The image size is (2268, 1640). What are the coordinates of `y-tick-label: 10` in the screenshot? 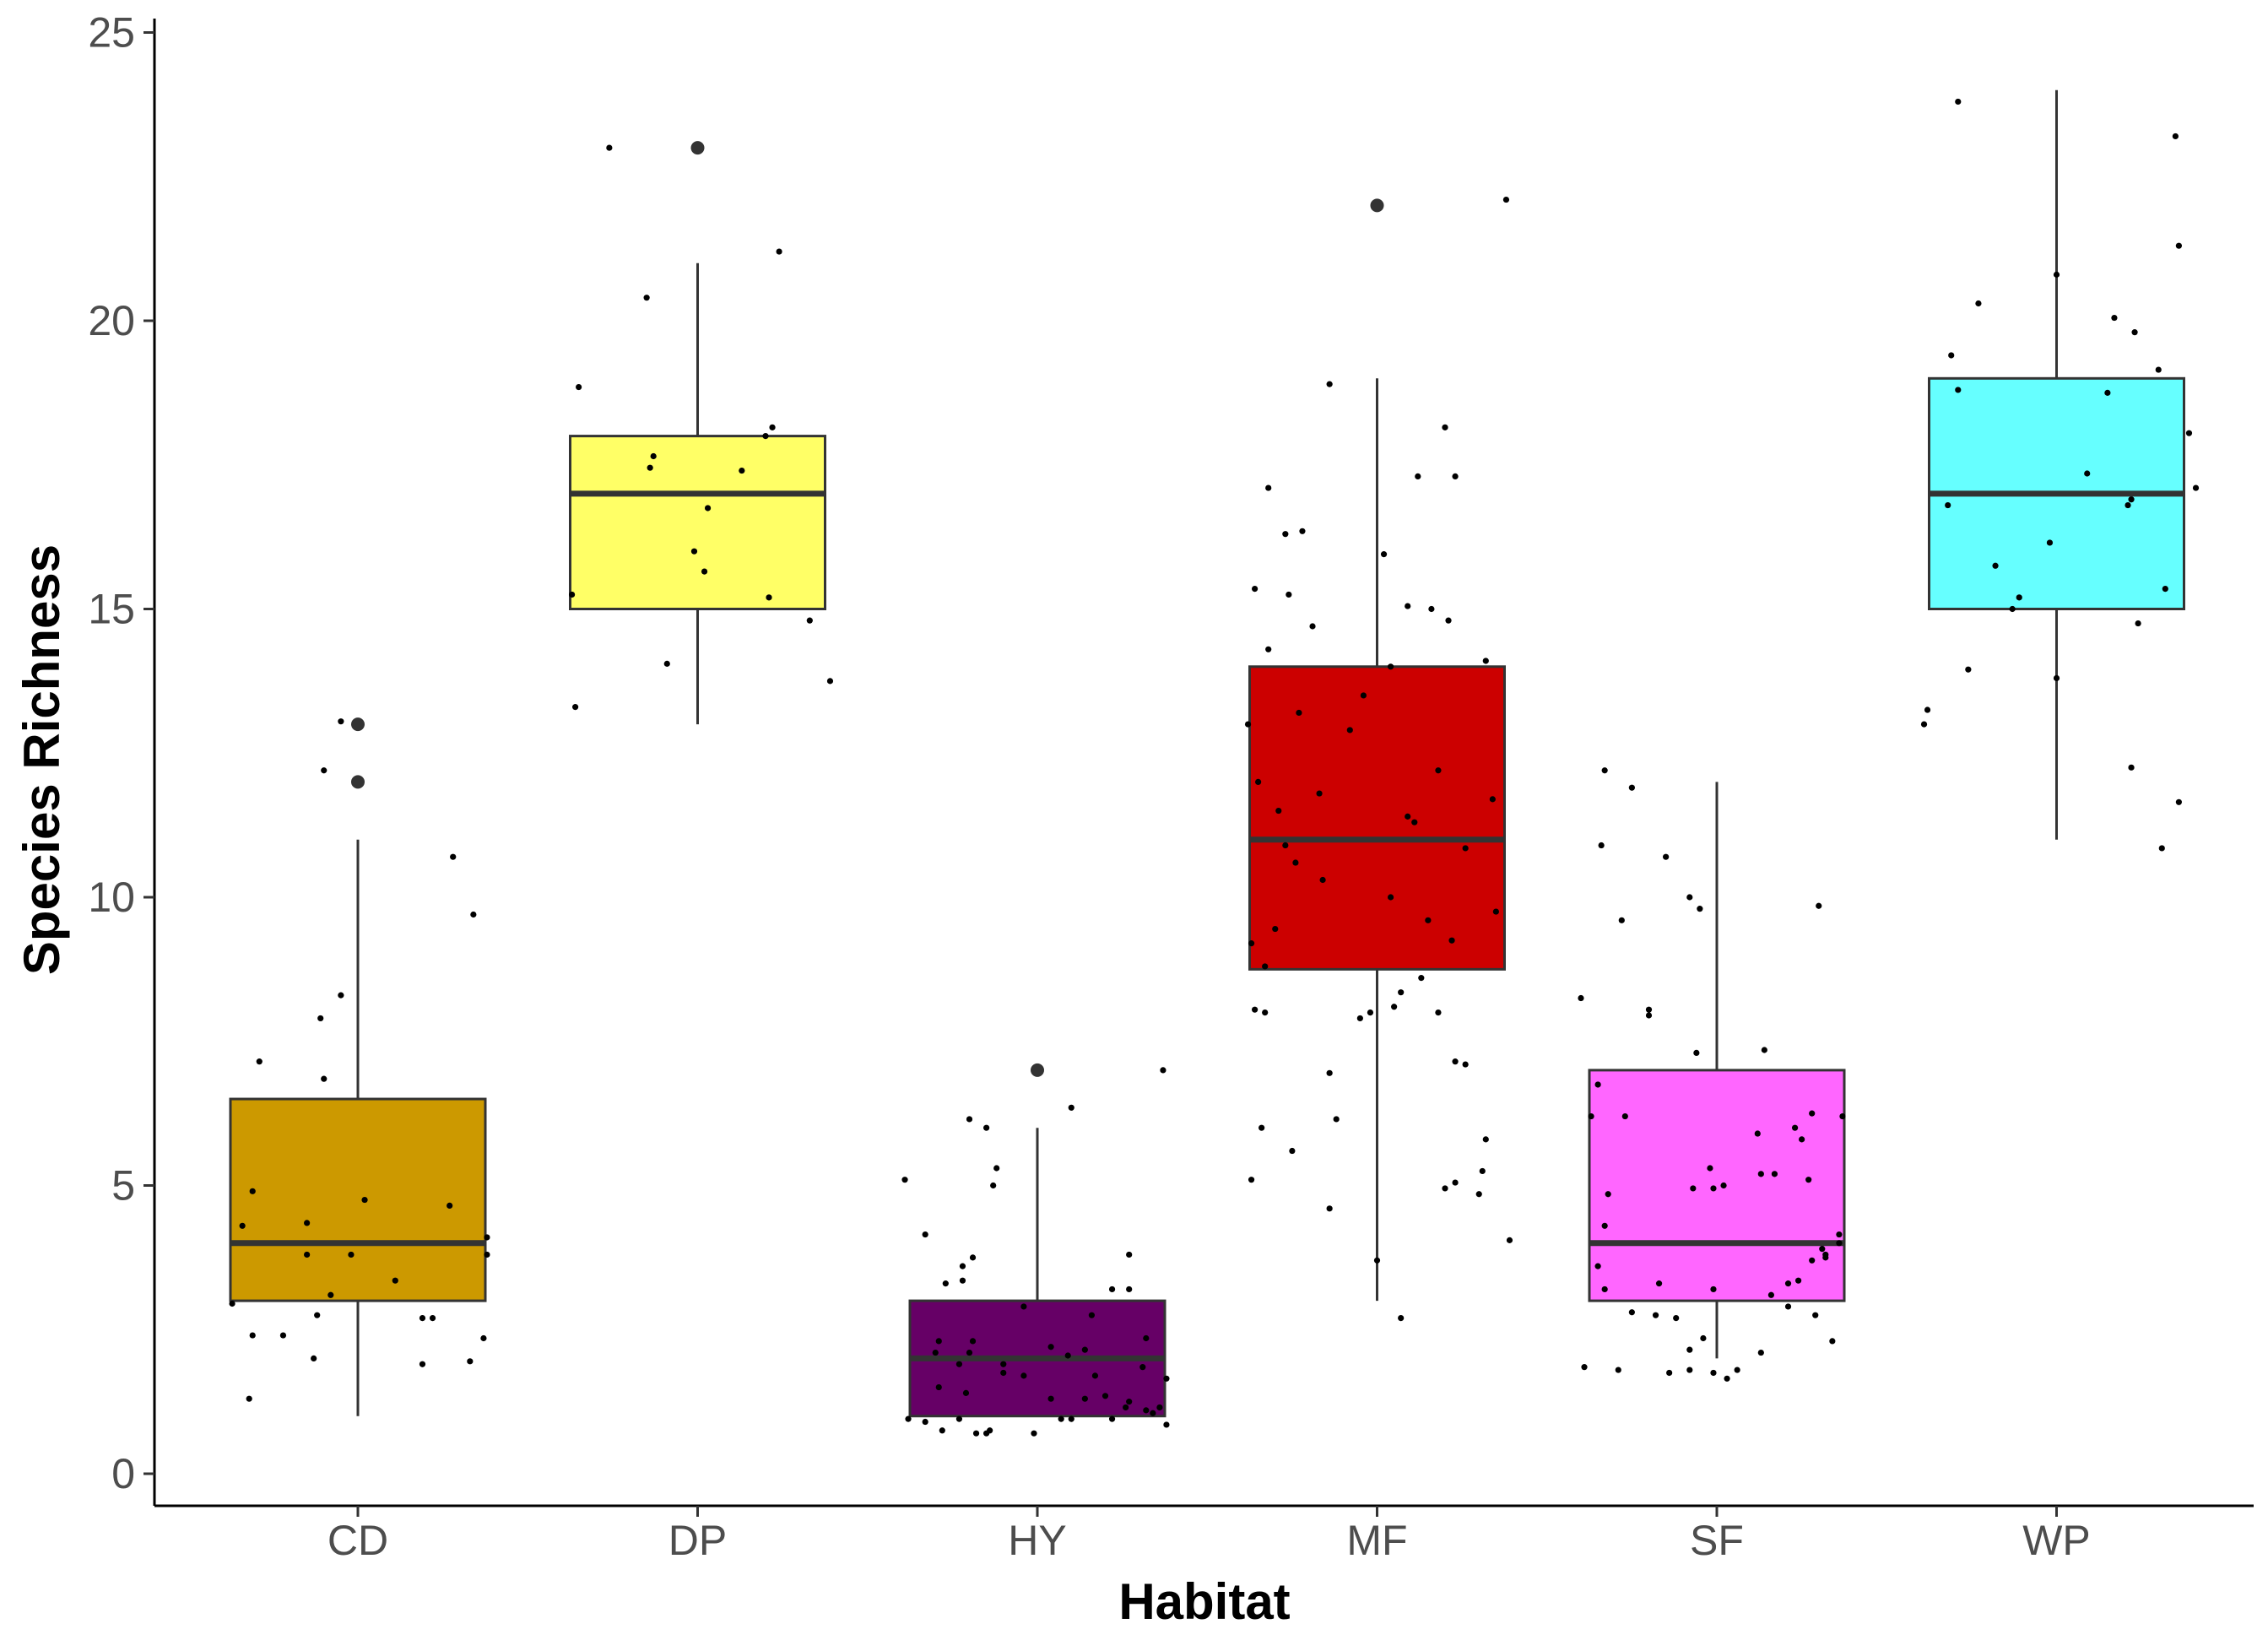 It's located at (111, 897).